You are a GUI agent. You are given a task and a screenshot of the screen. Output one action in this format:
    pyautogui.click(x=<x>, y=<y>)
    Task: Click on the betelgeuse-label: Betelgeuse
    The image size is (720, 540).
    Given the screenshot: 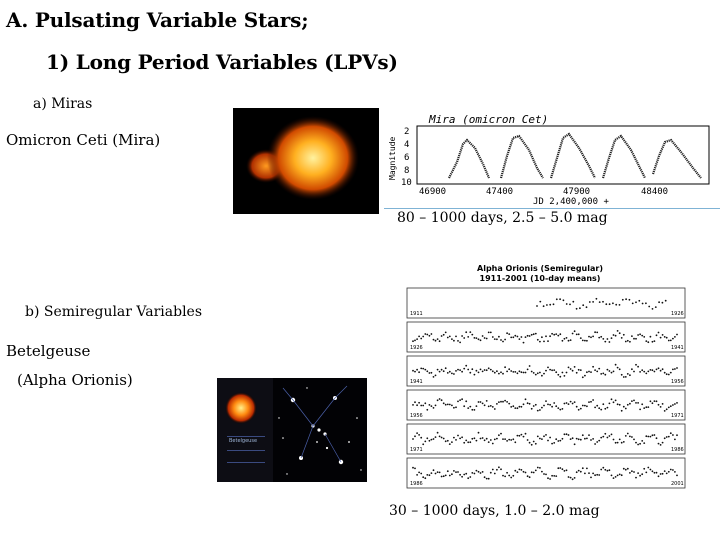 What is the action you would take?
    pyautogui.click(x=48, y=351)
    